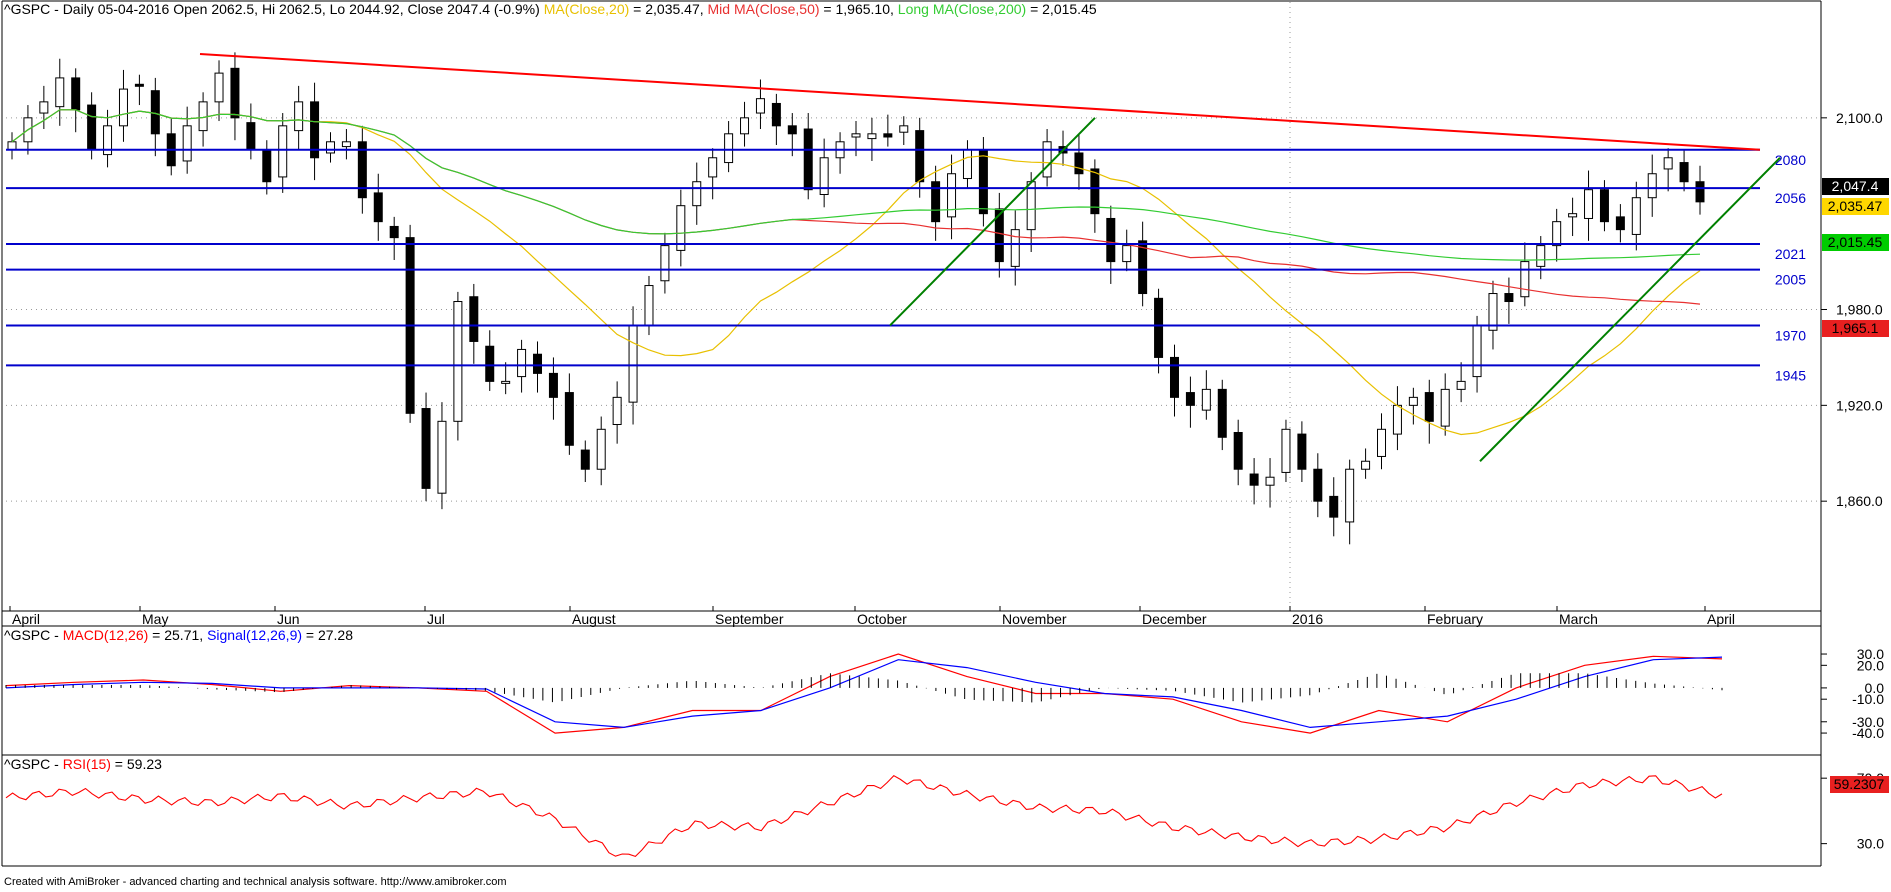  I want to click on rsi-badge-text: 59.2307, so click(1859, 784).